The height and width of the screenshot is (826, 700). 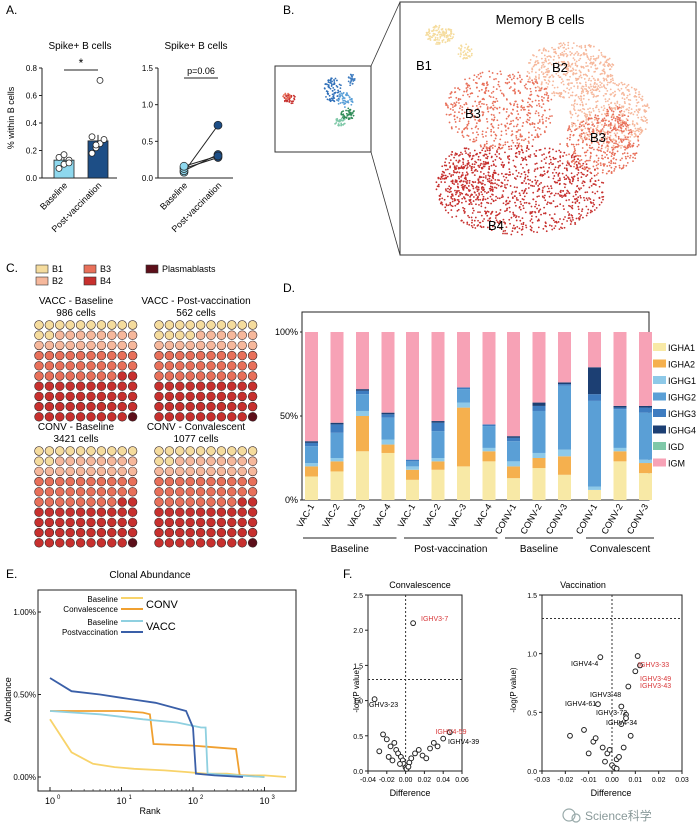 I want to click on e-xtick-exp: 2, so click(x=202, y=798).